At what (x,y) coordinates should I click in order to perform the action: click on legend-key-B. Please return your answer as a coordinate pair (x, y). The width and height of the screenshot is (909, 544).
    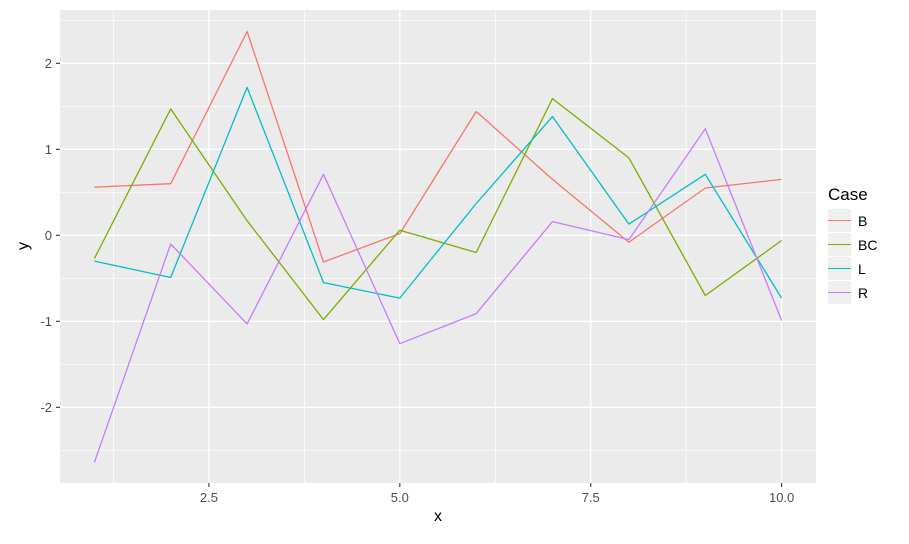
    Looking at the image, I should click on (839, 220).